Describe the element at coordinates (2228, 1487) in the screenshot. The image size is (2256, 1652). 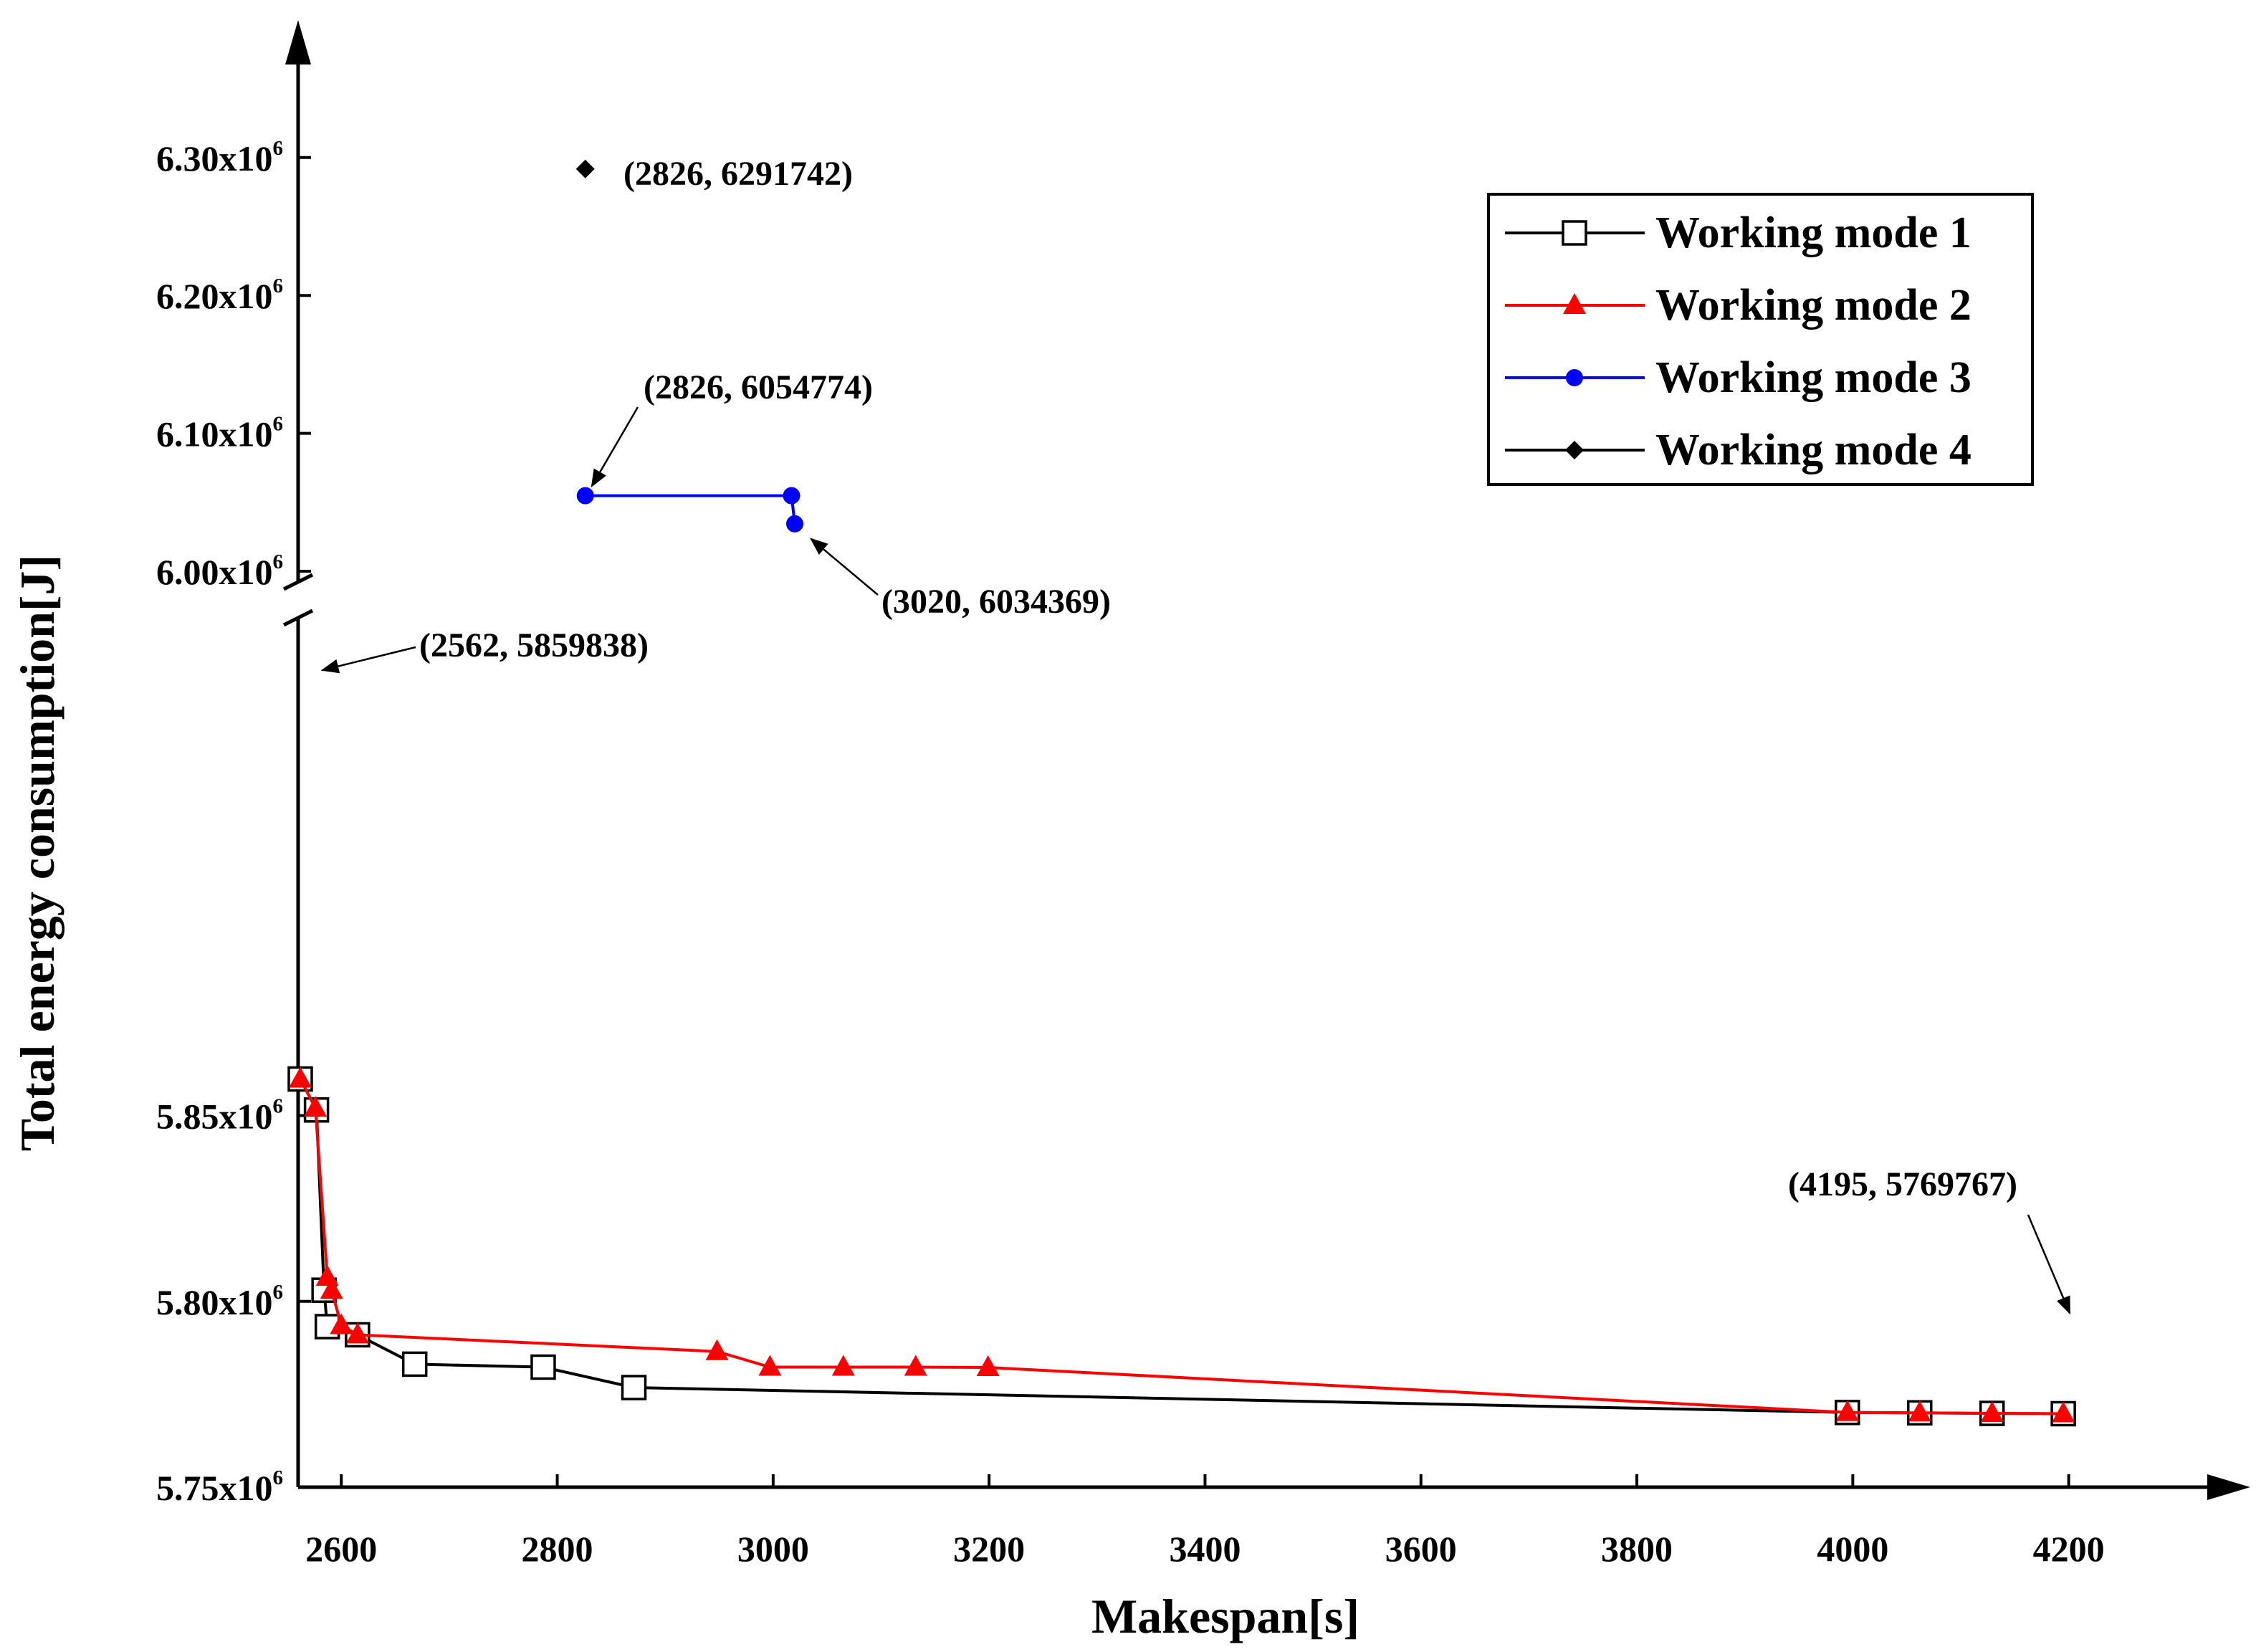
I see `x-axis-arrow` at that location.